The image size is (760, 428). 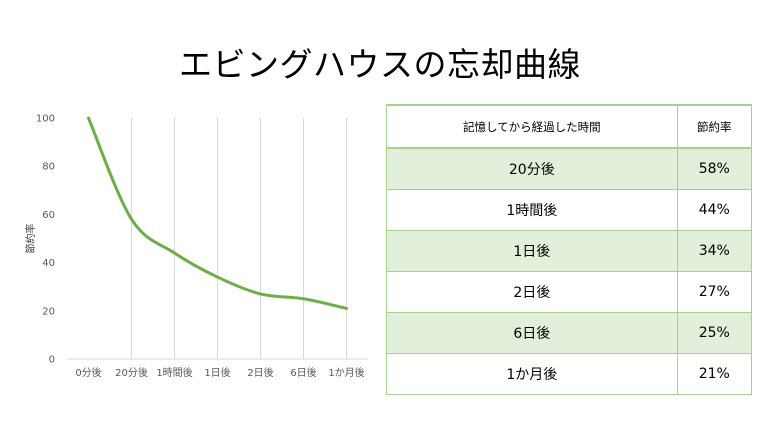 What do you see at coordinates (532, 292) in the screenshot?
I see `cell-elapsed-time: 2日後` at bounding box center [532, 292].